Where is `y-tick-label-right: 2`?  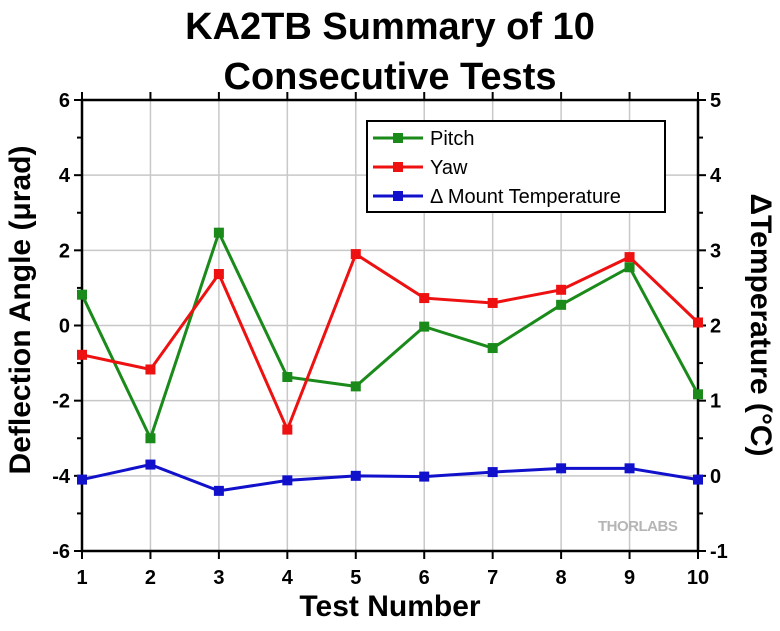 y-tick-label-right: 2 is located at coordinates (715, 327).